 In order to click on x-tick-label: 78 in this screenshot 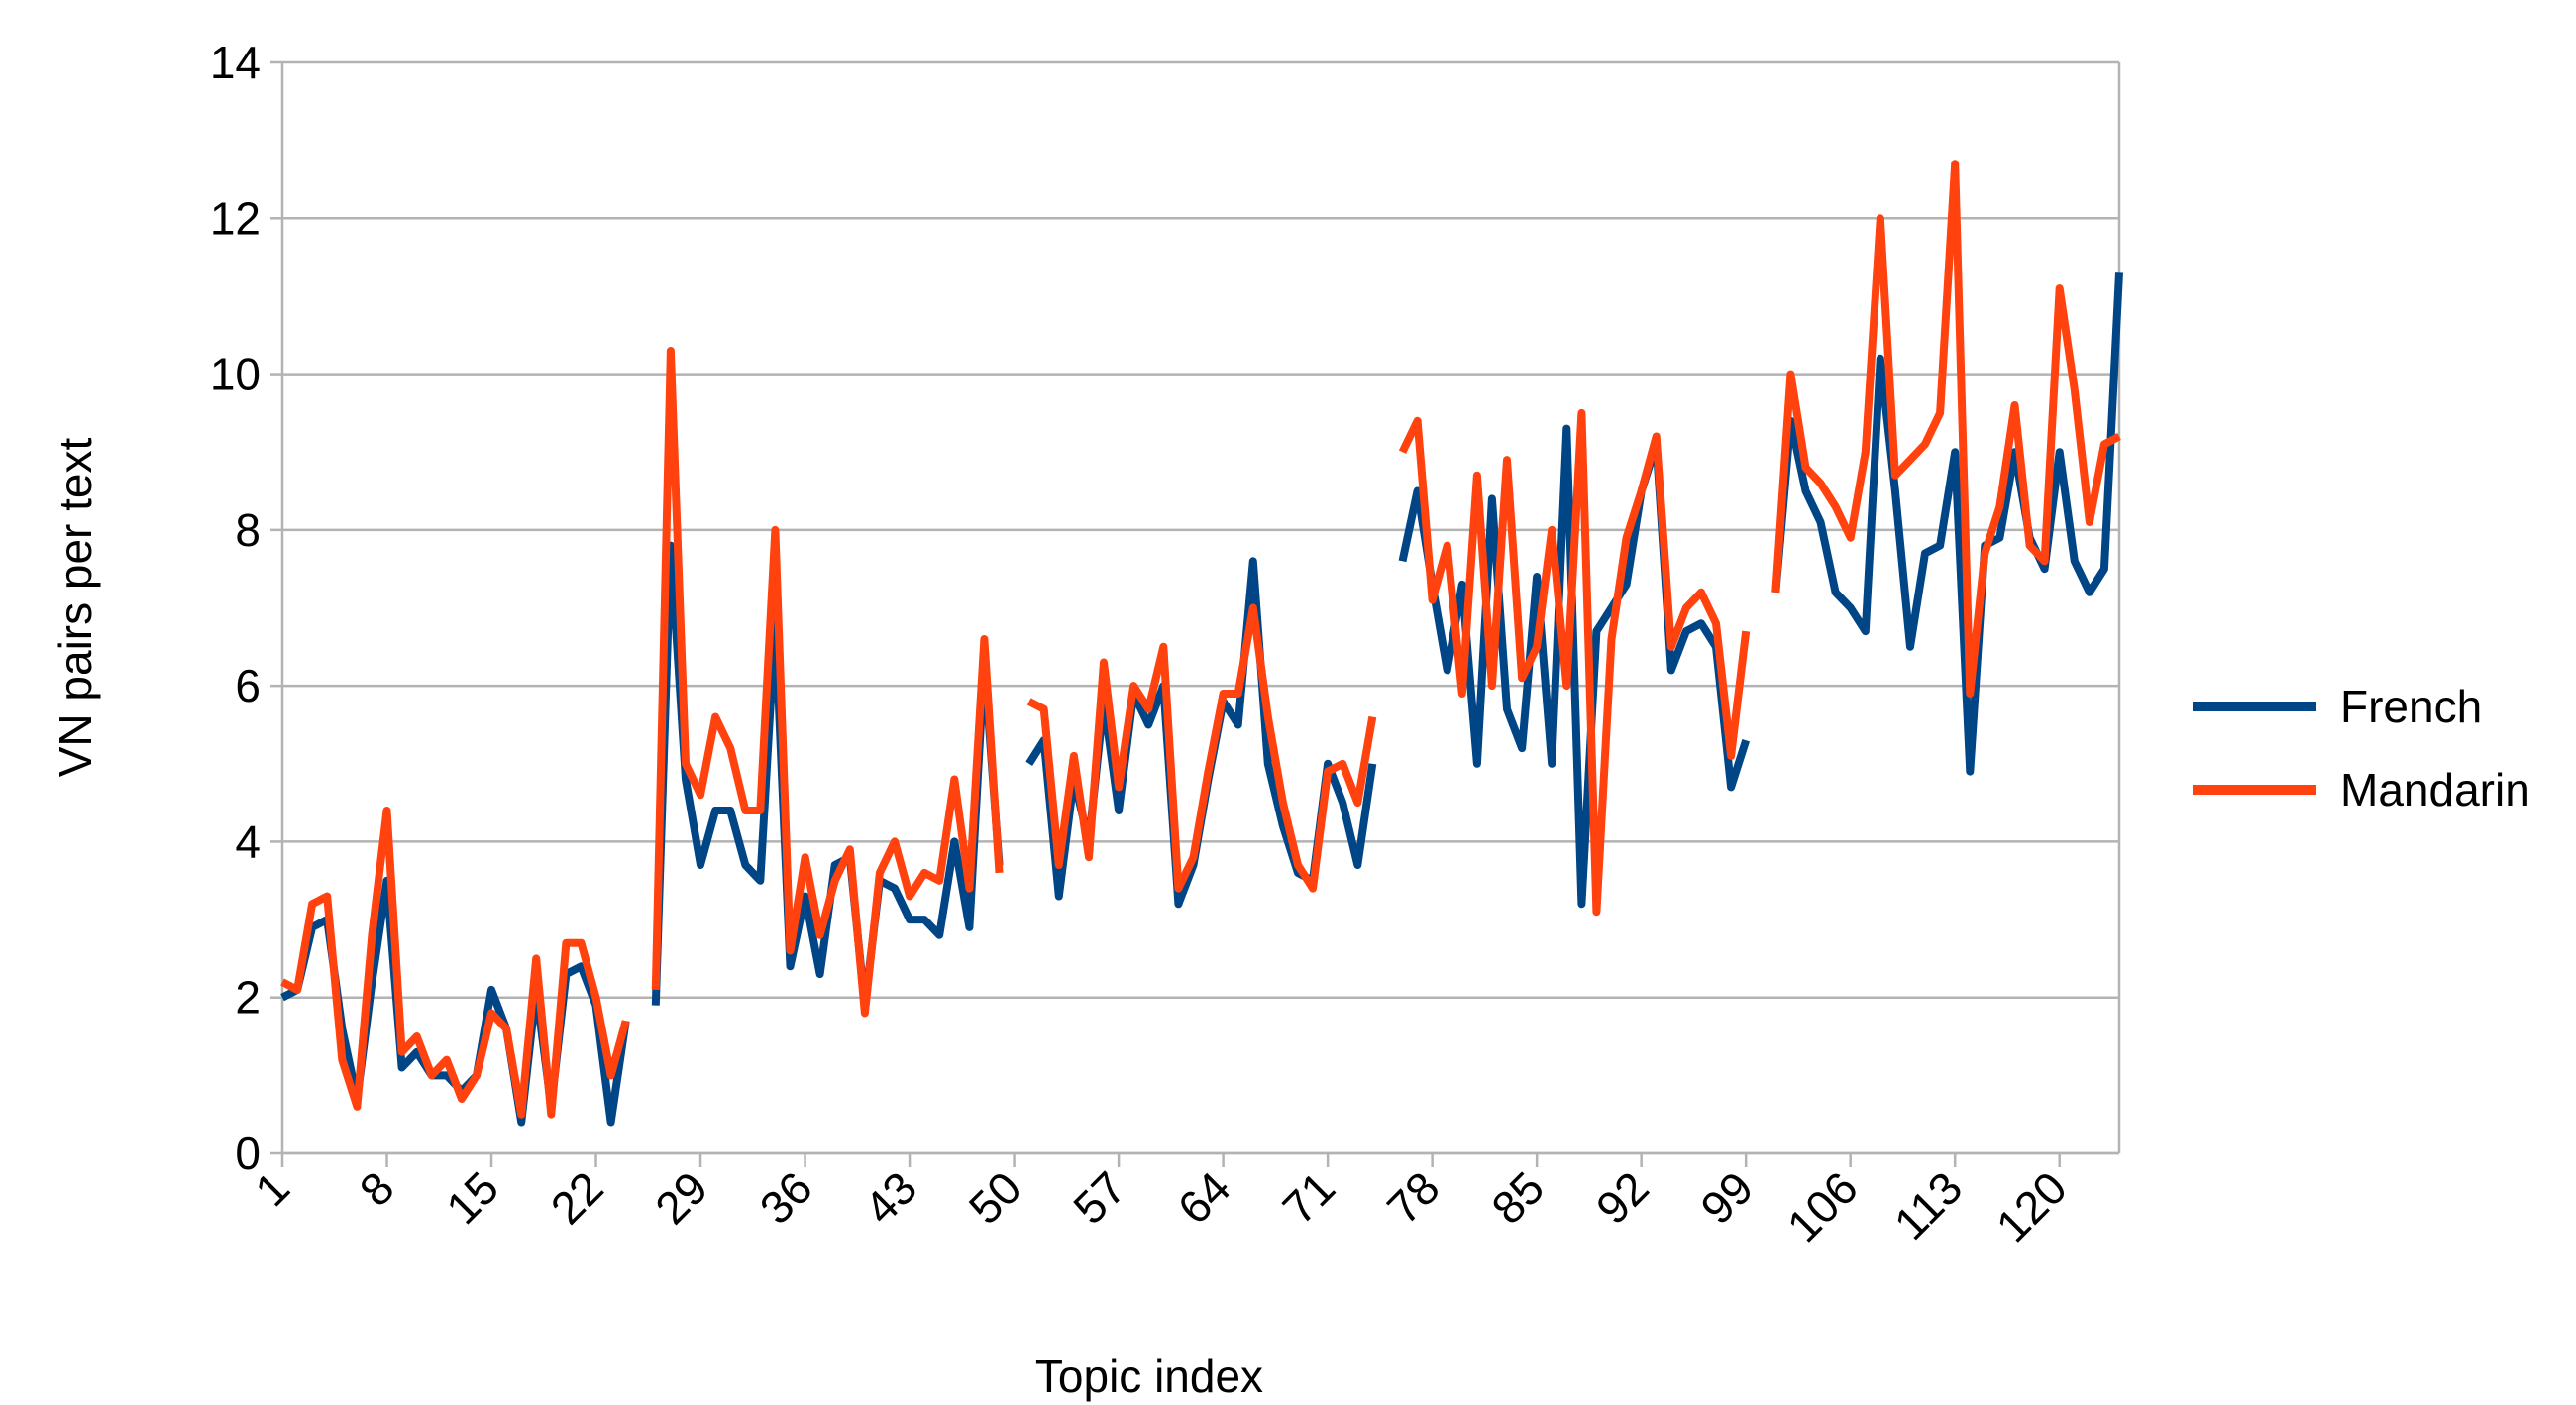, I will do `click(1413, 1197)`.